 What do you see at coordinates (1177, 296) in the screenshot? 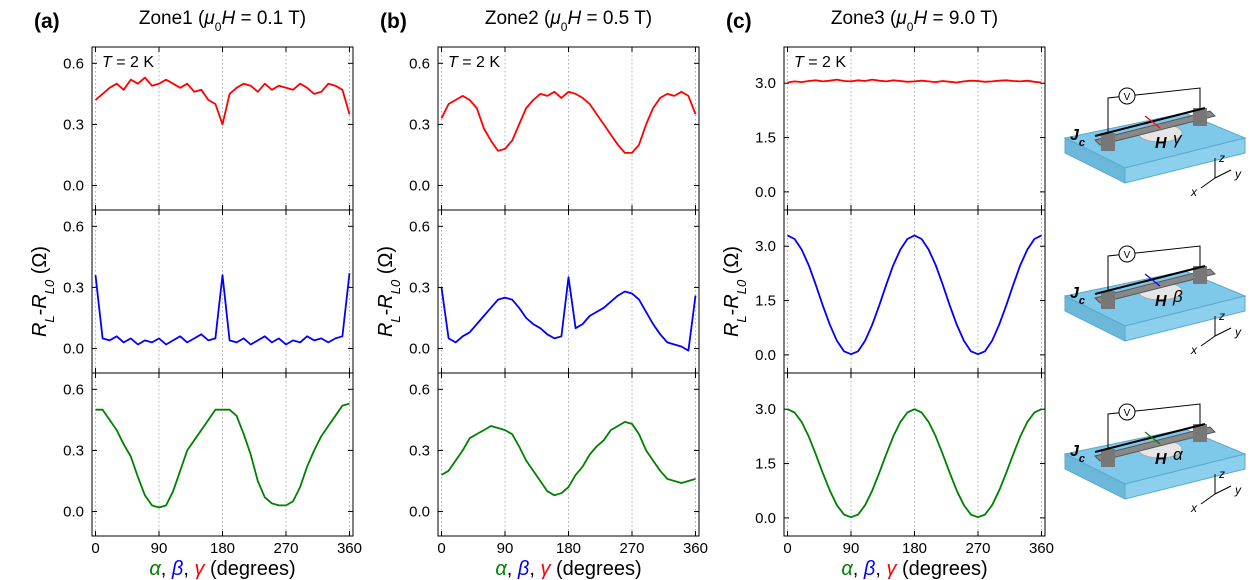
I see `angle-label: β` at bounding box center [1177, 296].